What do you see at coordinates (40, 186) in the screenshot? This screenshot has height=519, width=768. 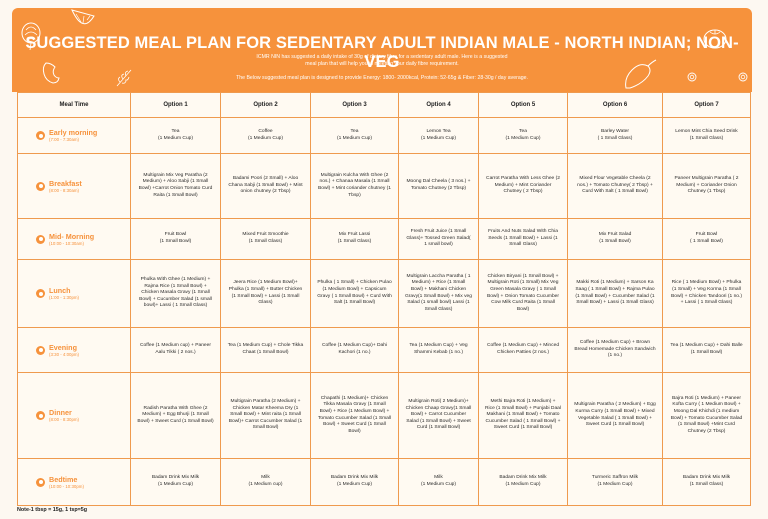 I see `breakfast-icon` at bounding box center [40, 186].